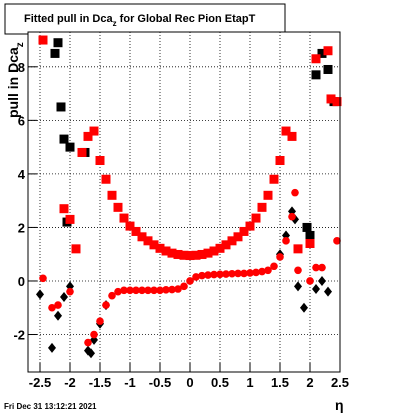 The width and height of the screenshot is (400, 414). Describe the element at coordinates (280, 382) in the screenshot. I see `x-tick-label: 1.5` at that location.